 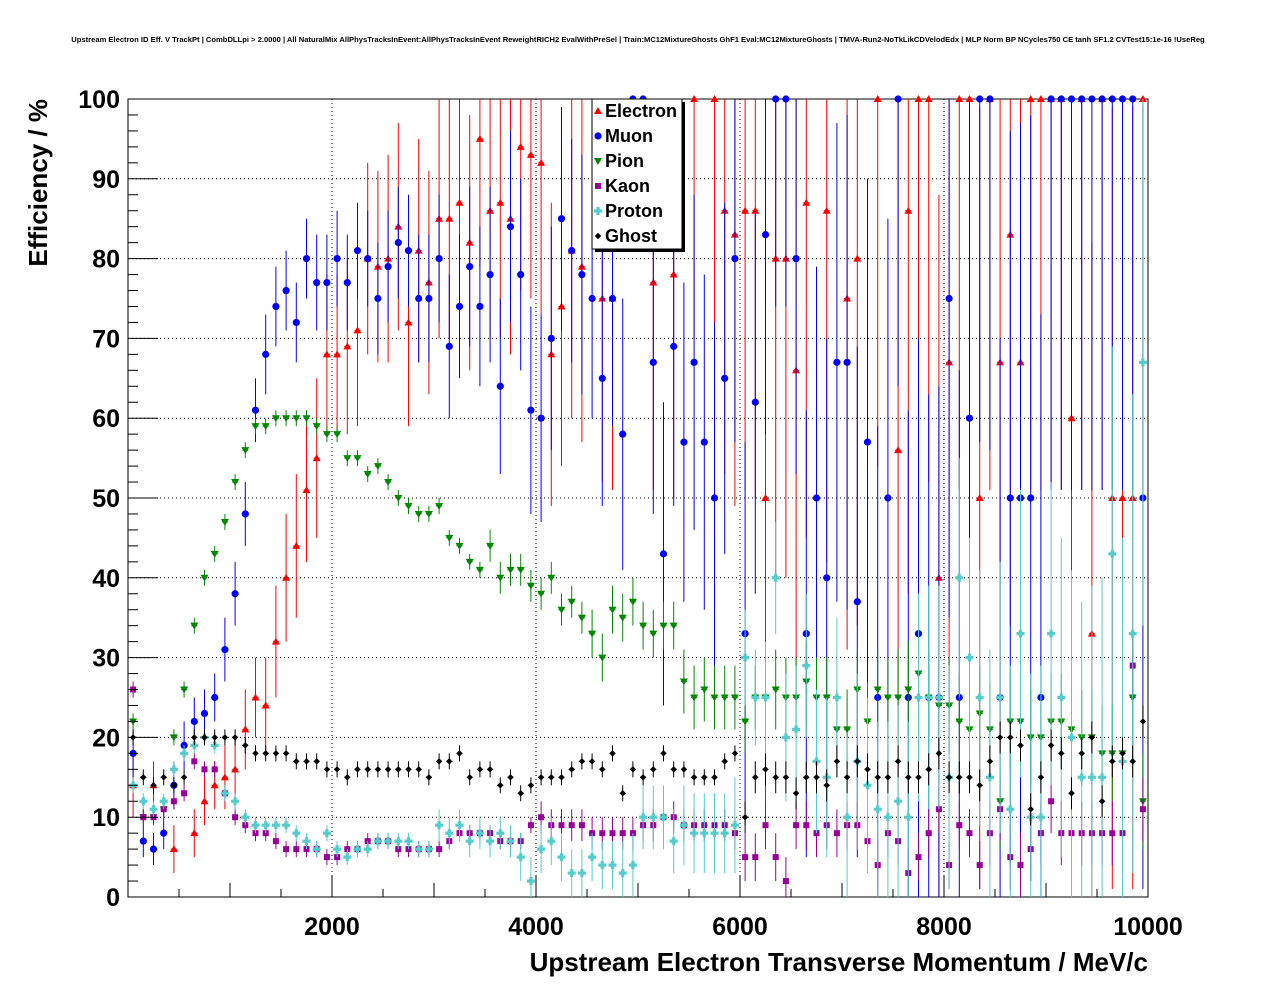 I want to click on y-axis-label: Efficiency / %, so click(x=38, y=183).